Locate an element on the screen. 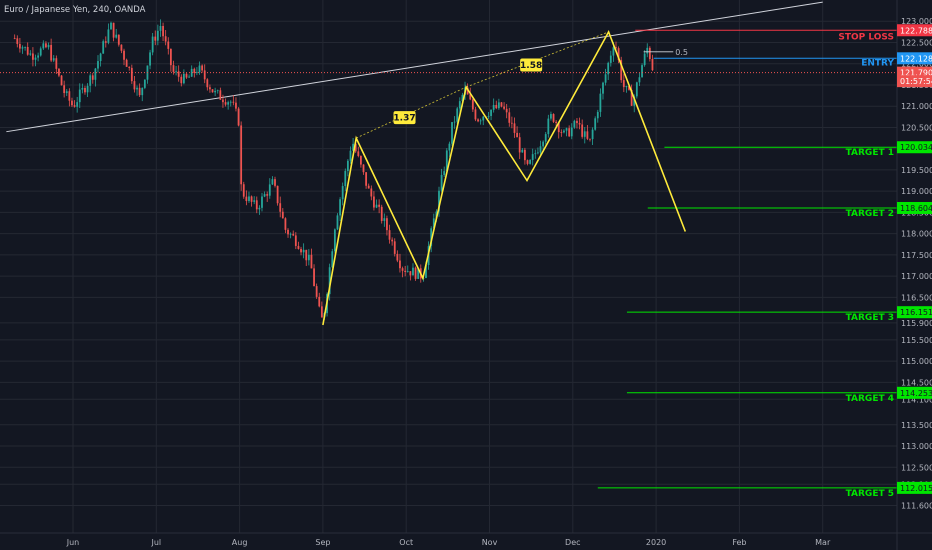  level-label: TARGET 5 is located at coordinates (870, 494).